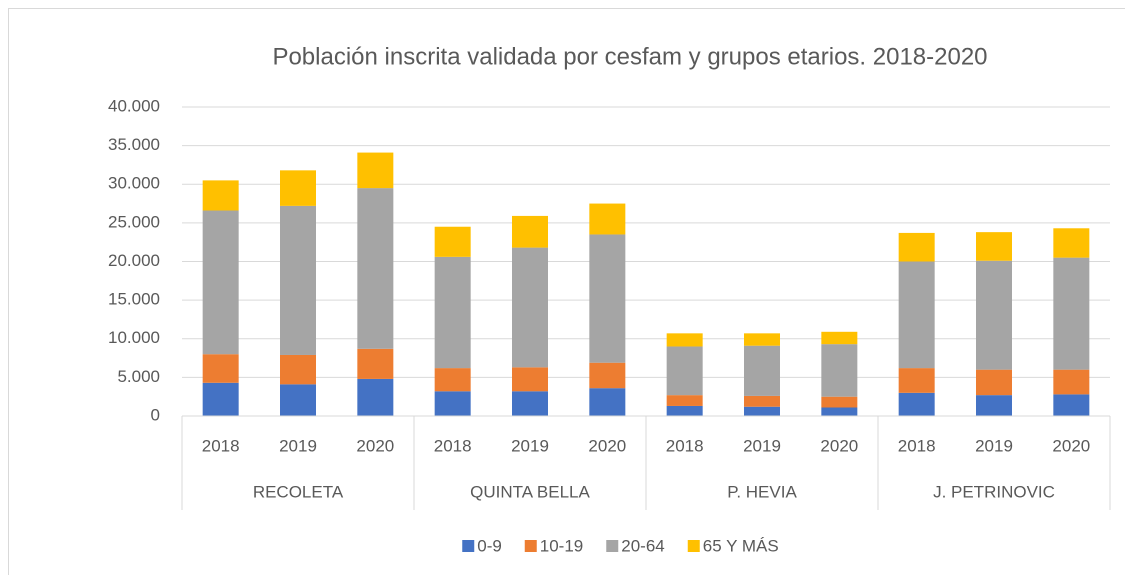  Describe the element at coordinates (530, 491) in the screenshot. I see `group-label: QUINTA BELLA` at that location.